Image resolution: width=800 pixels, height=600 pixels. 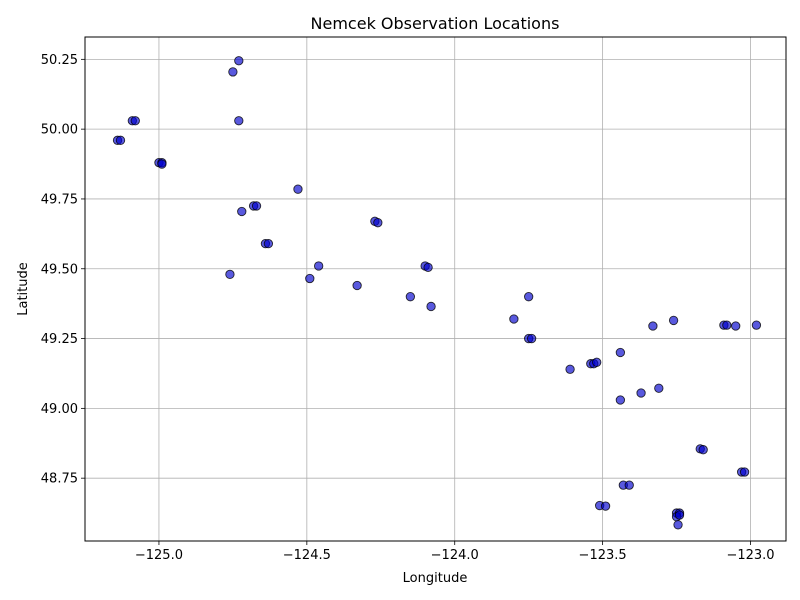 I want to click on x-axis-ticks: −125.0 −124.5 −124.0 −123.5 −123.0, so click(x=455, y=552).